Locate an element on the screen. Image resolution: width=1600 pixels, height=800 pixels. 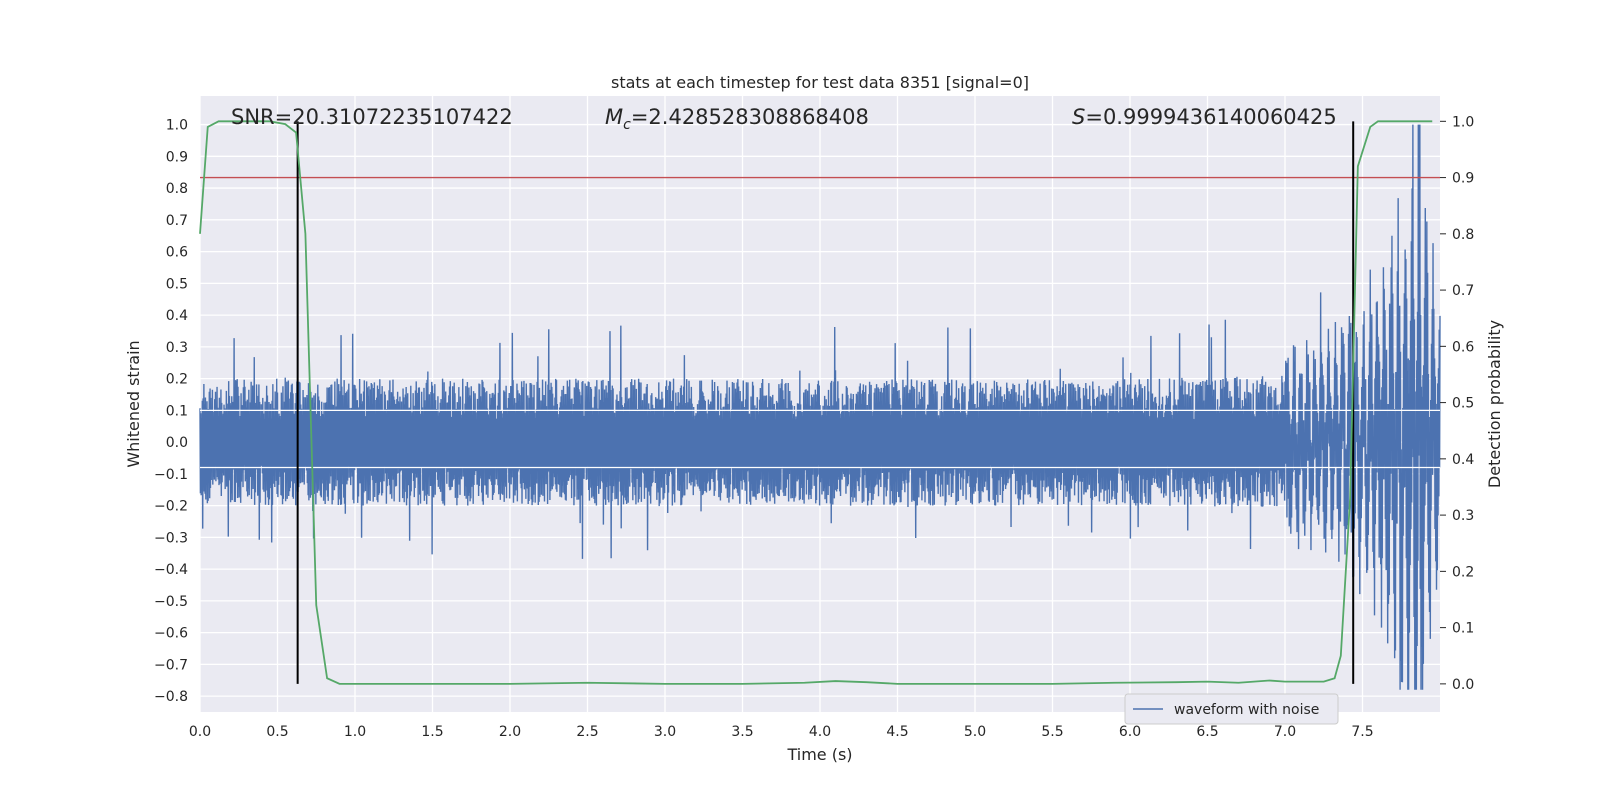
y-tick-label: 0.9 is located at coordinates (177, 157).